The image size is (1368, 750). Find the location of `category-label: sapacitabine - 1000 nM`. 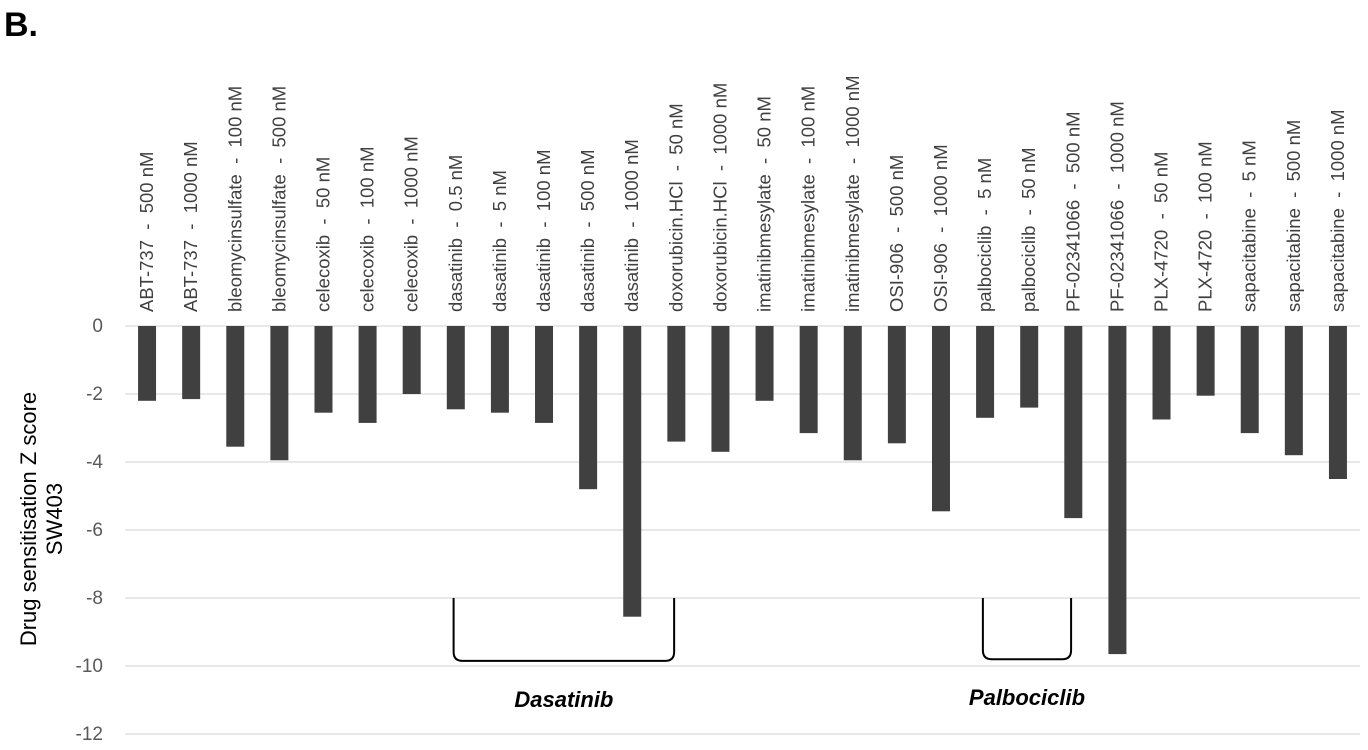

category-label: sapacitabine - 1000 nM is located at coordinates (1337, 210).